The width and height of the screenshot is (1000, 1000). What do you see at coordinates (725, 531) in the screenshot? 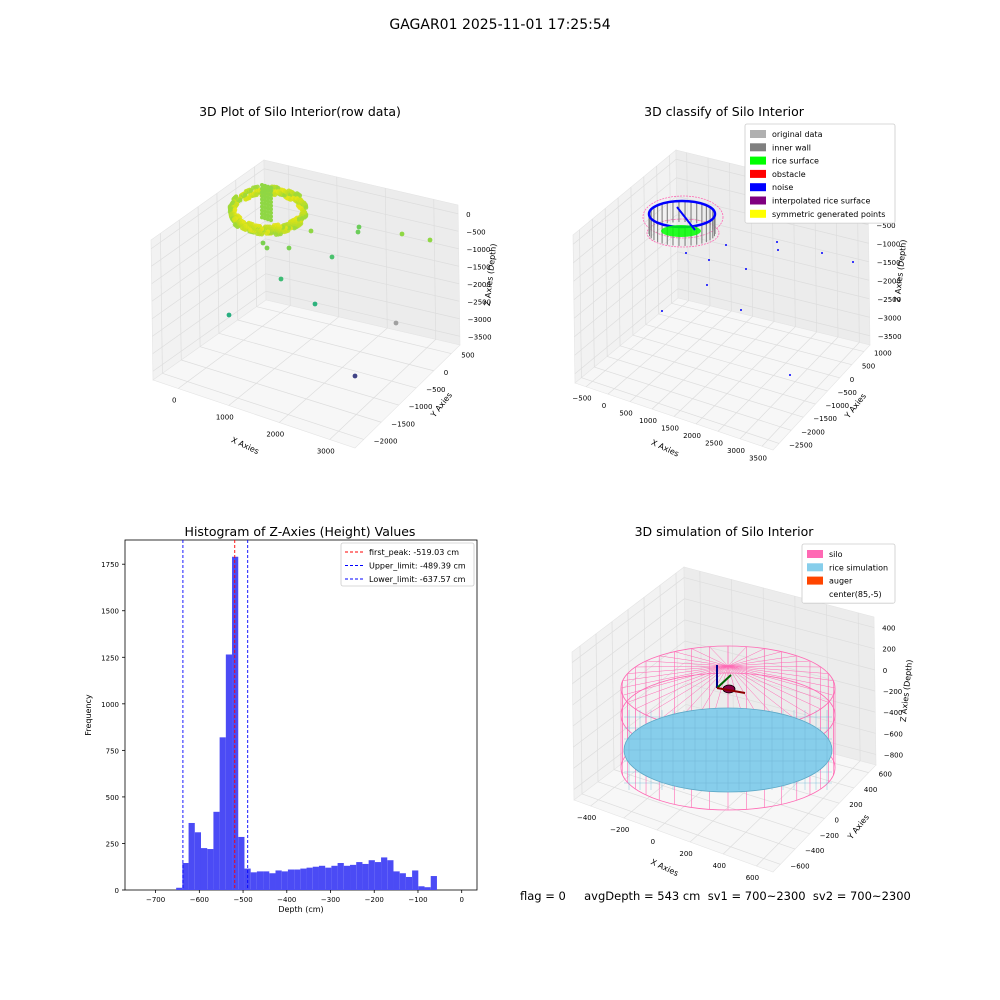
I see `simulation-chart-title: 3D simulation of Silo Interior` at bounding box center [725, 531].